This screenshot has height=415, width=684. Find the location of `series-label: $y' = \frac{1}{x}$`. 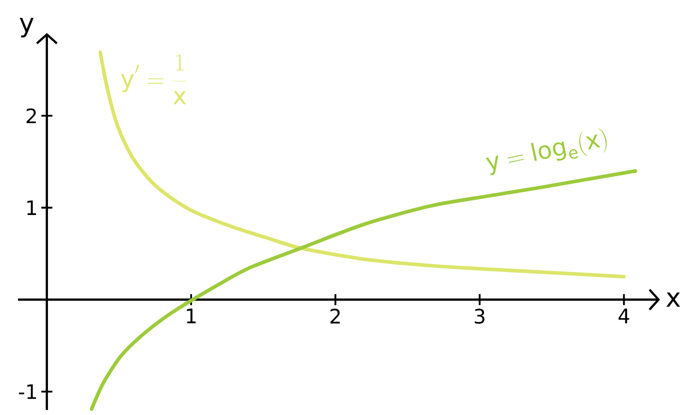

series-label: $y' = \frac{1}{x}$ is located at coordinates (154, 79).